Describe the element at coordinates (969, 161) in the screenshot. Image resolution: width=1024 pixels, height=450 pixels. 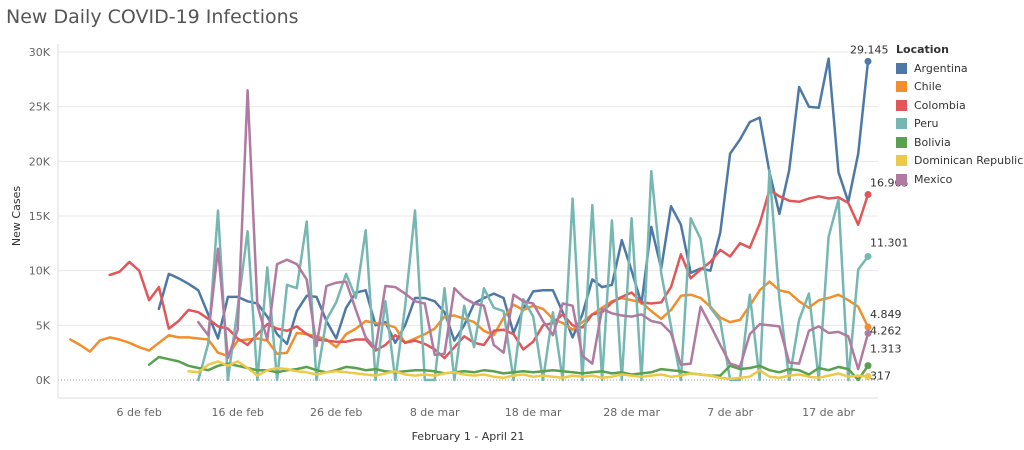
I see `legend-label: Dominican Republic` at that location.